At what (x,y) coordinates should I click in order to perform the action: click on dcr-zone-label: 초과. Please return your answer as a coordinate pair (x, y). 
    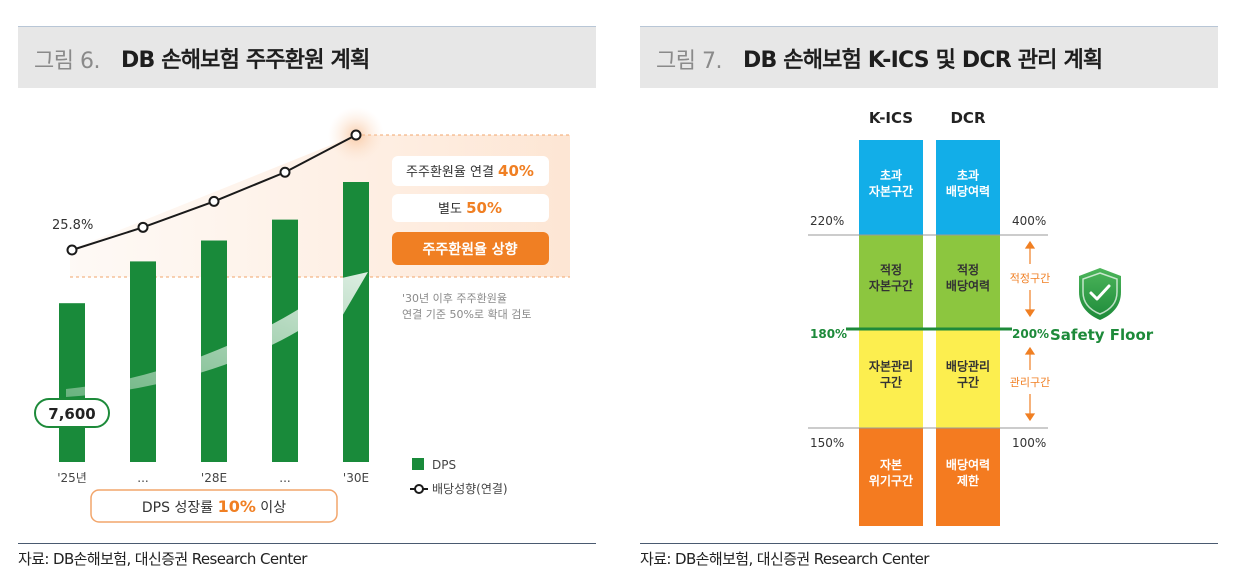
    Looking at the image, I should click on (968, 175).